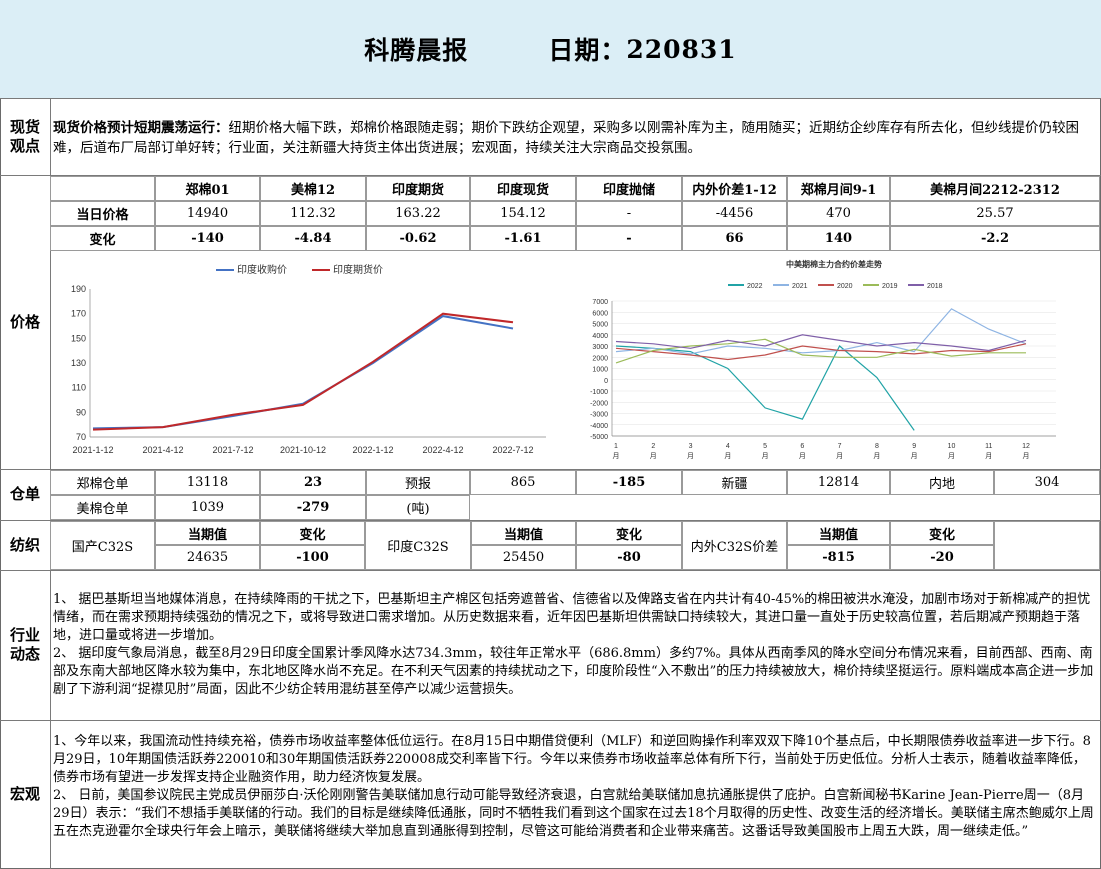 The height and width of the screenshot is (869, 1101). What do you see at coordinates (79, 388) in the screenshot?
I see `y-tick-label: 110` at bounding box center [79, 388].